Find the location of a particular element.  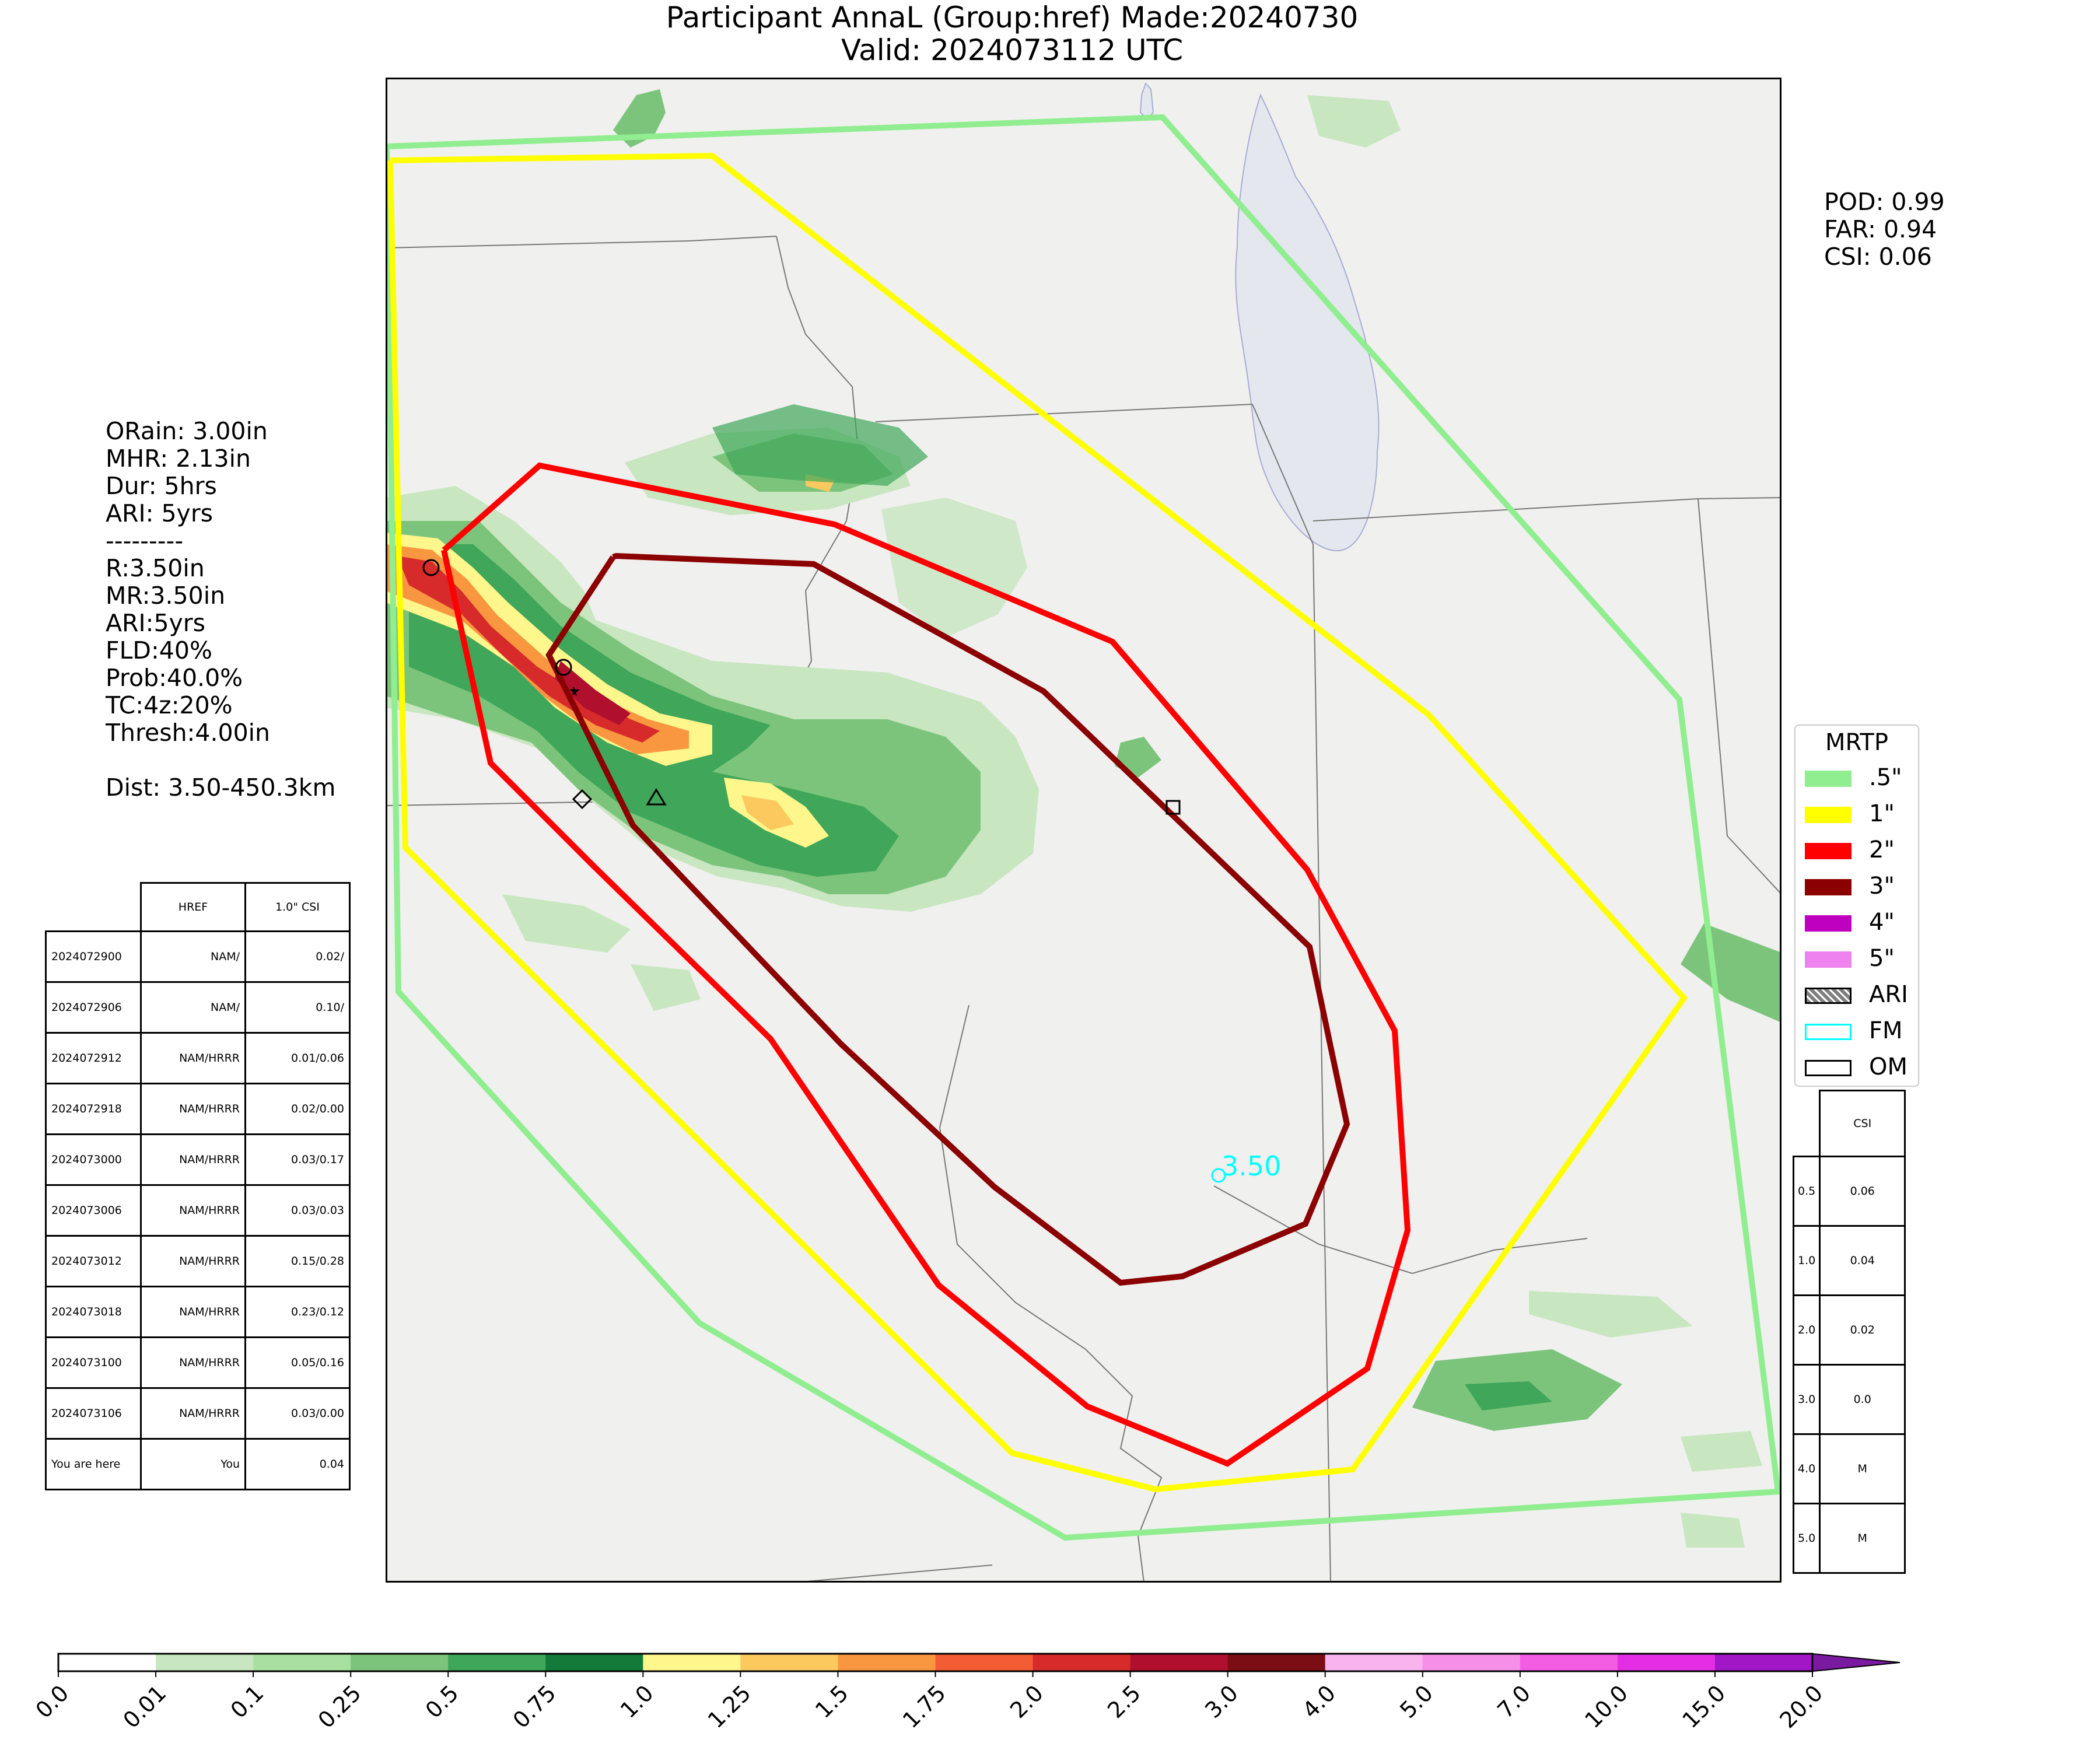

legend-label: 4" is located at coordinates (1882, 922).